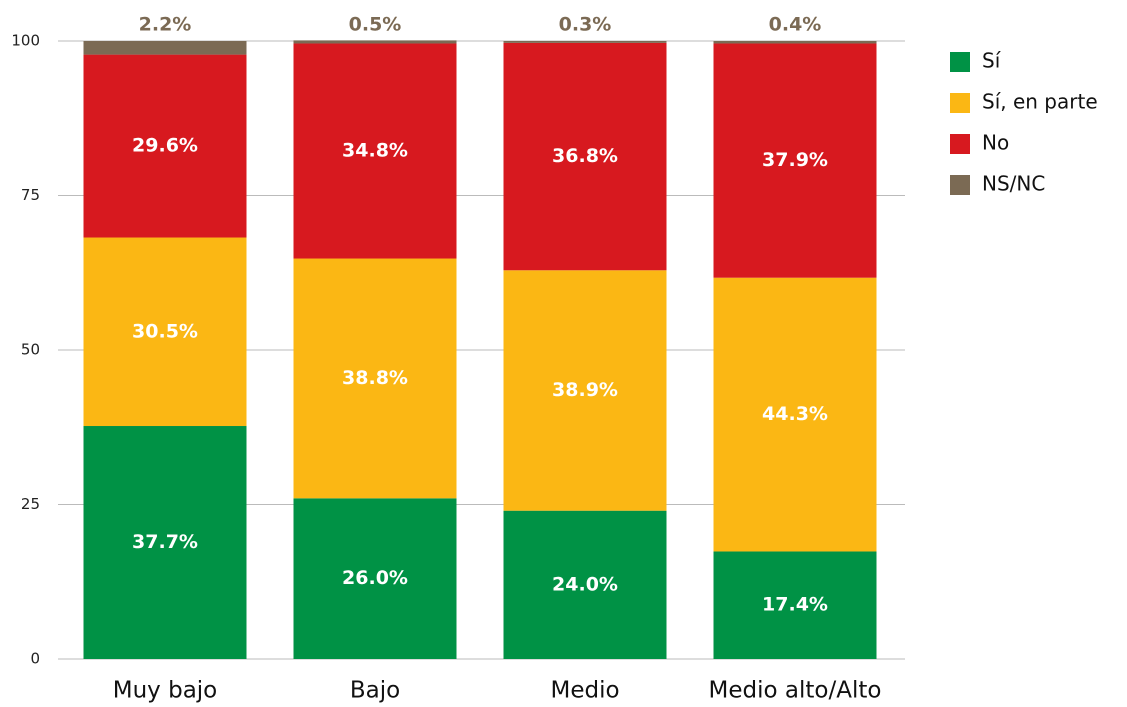 Image resolution: width=1127 pixels, height=707 pixels. I want to click on data-label: 29.6%, so click(165, 146).